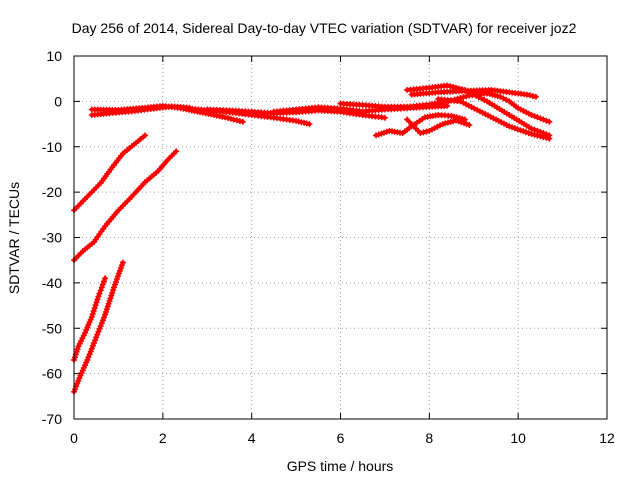 The height and width of the screenshot is (485, 640). I want to click on y-tick-label: 0, so click(58, 101).